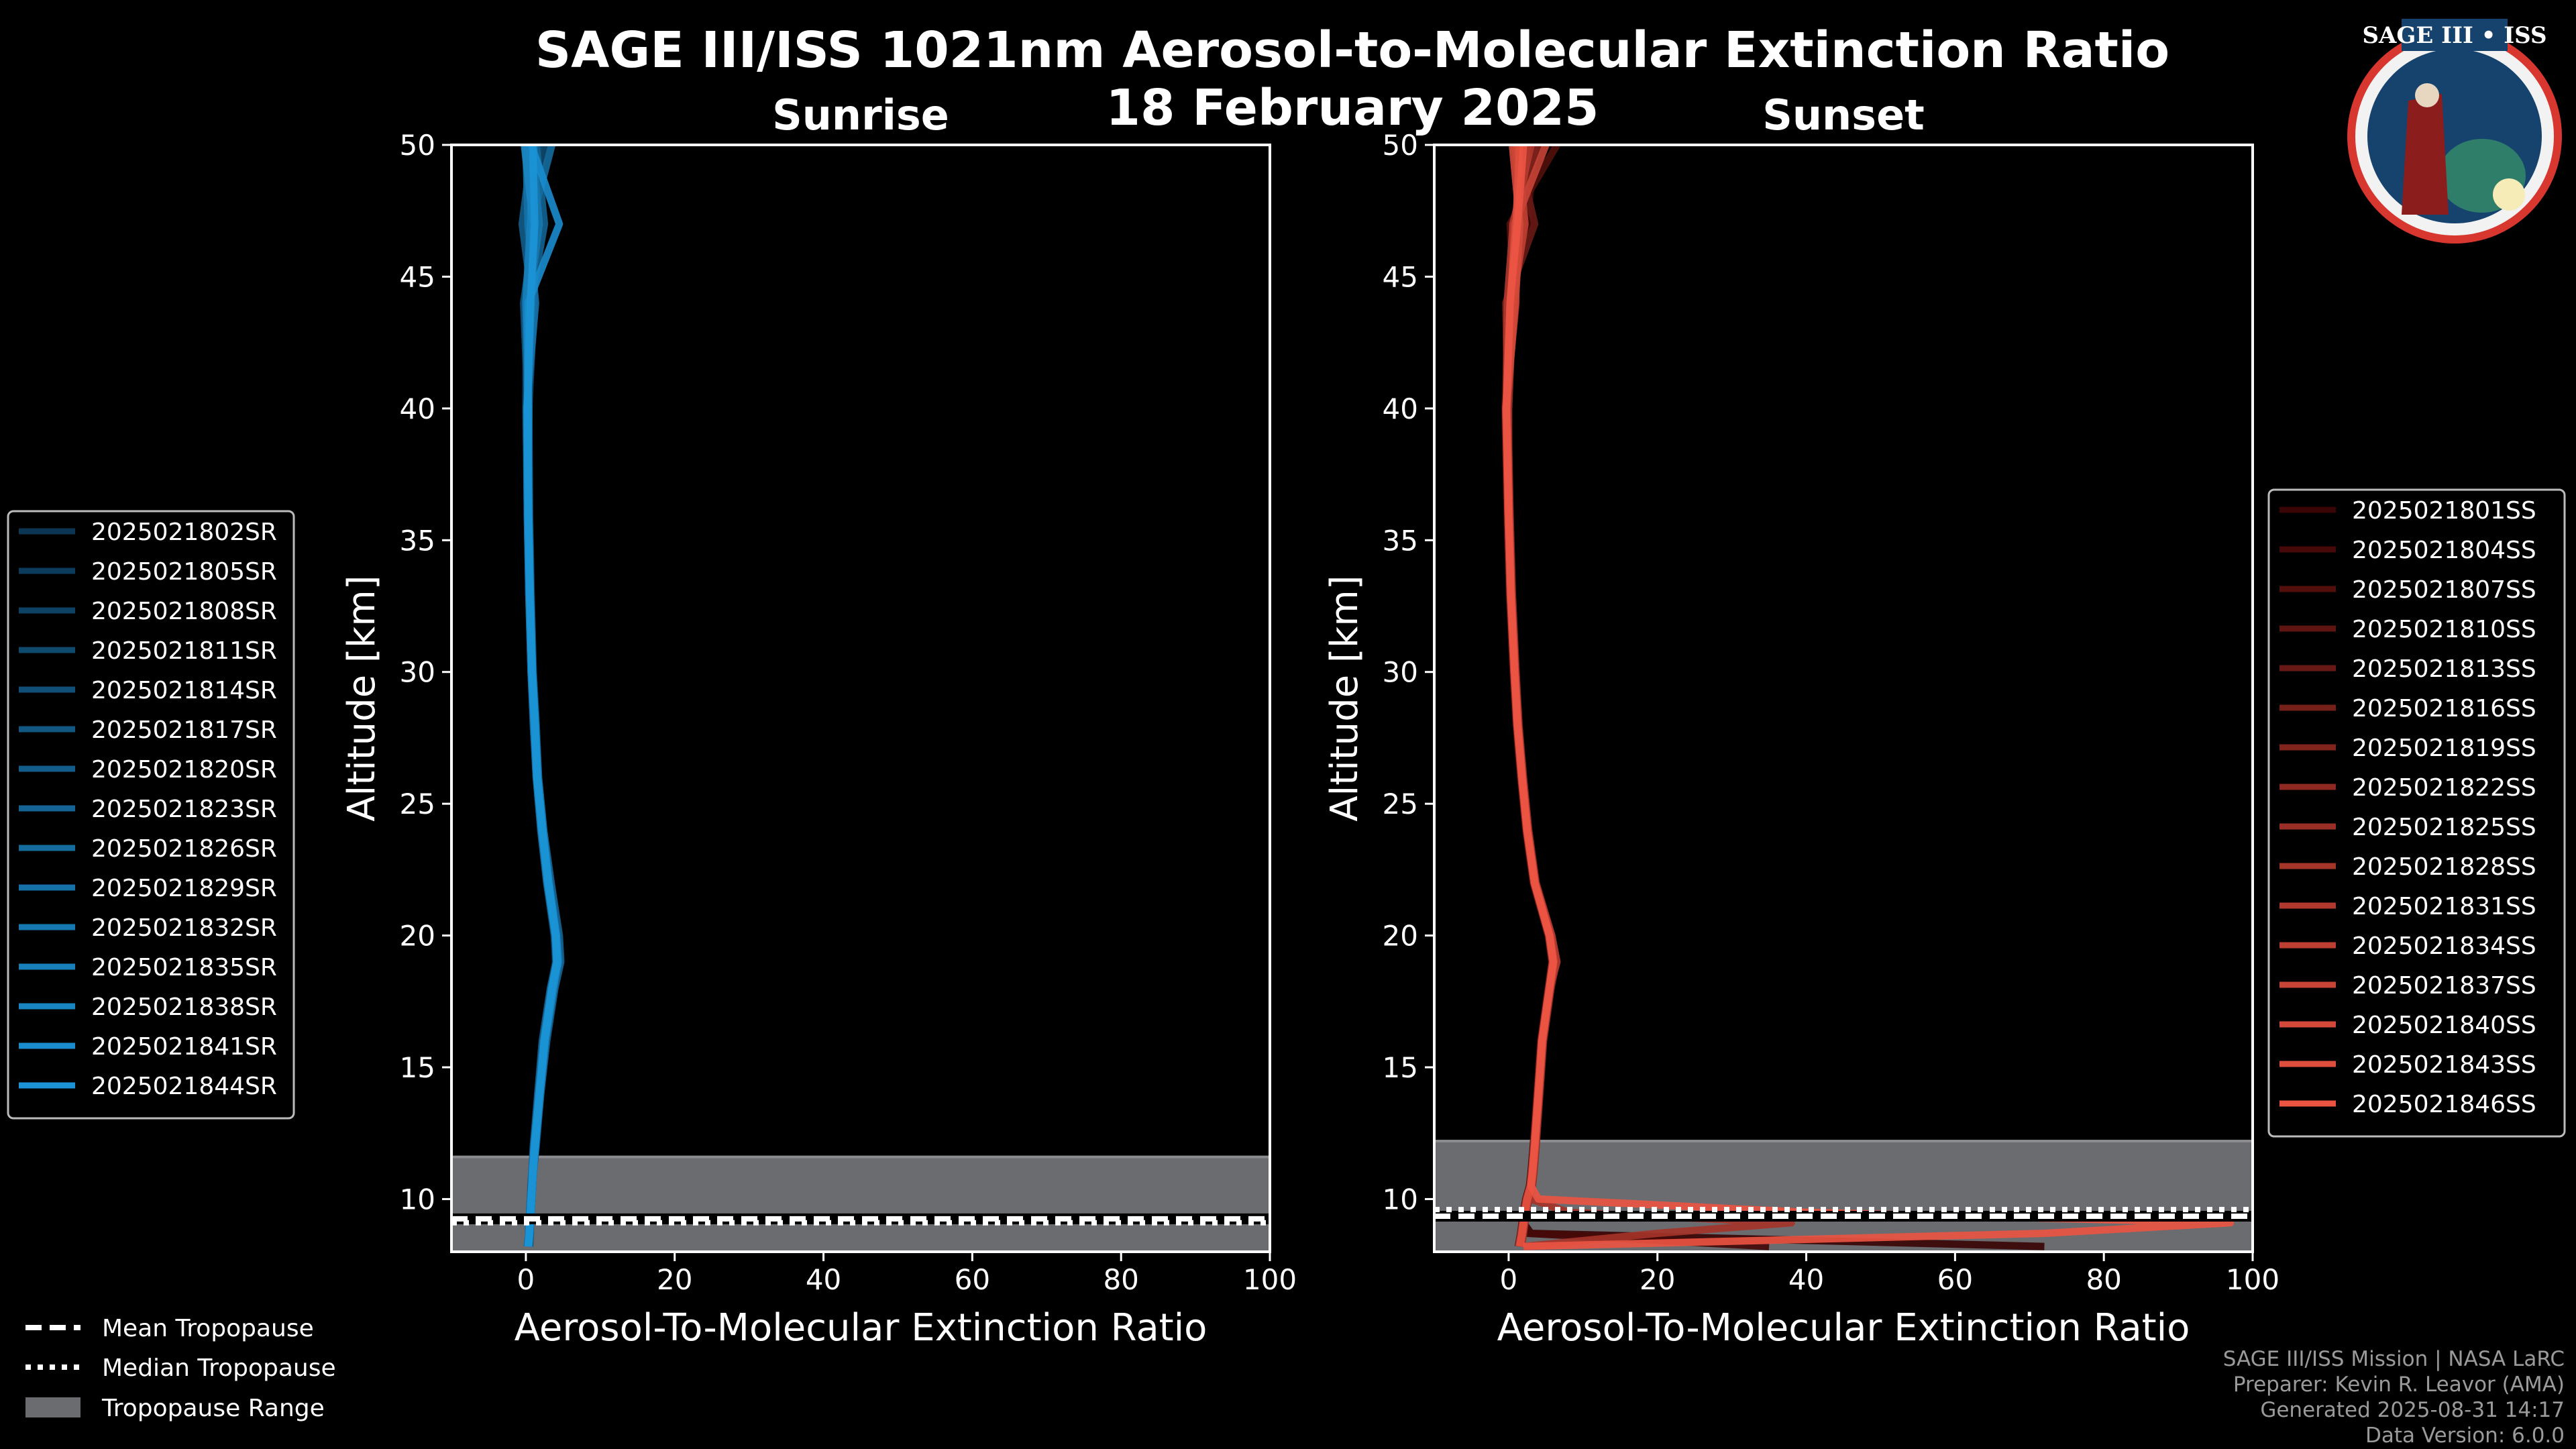 This screenshot has height=1449, width=2576. I want to click on sunrise-x-tick-label: 40, so click(823, 1279).